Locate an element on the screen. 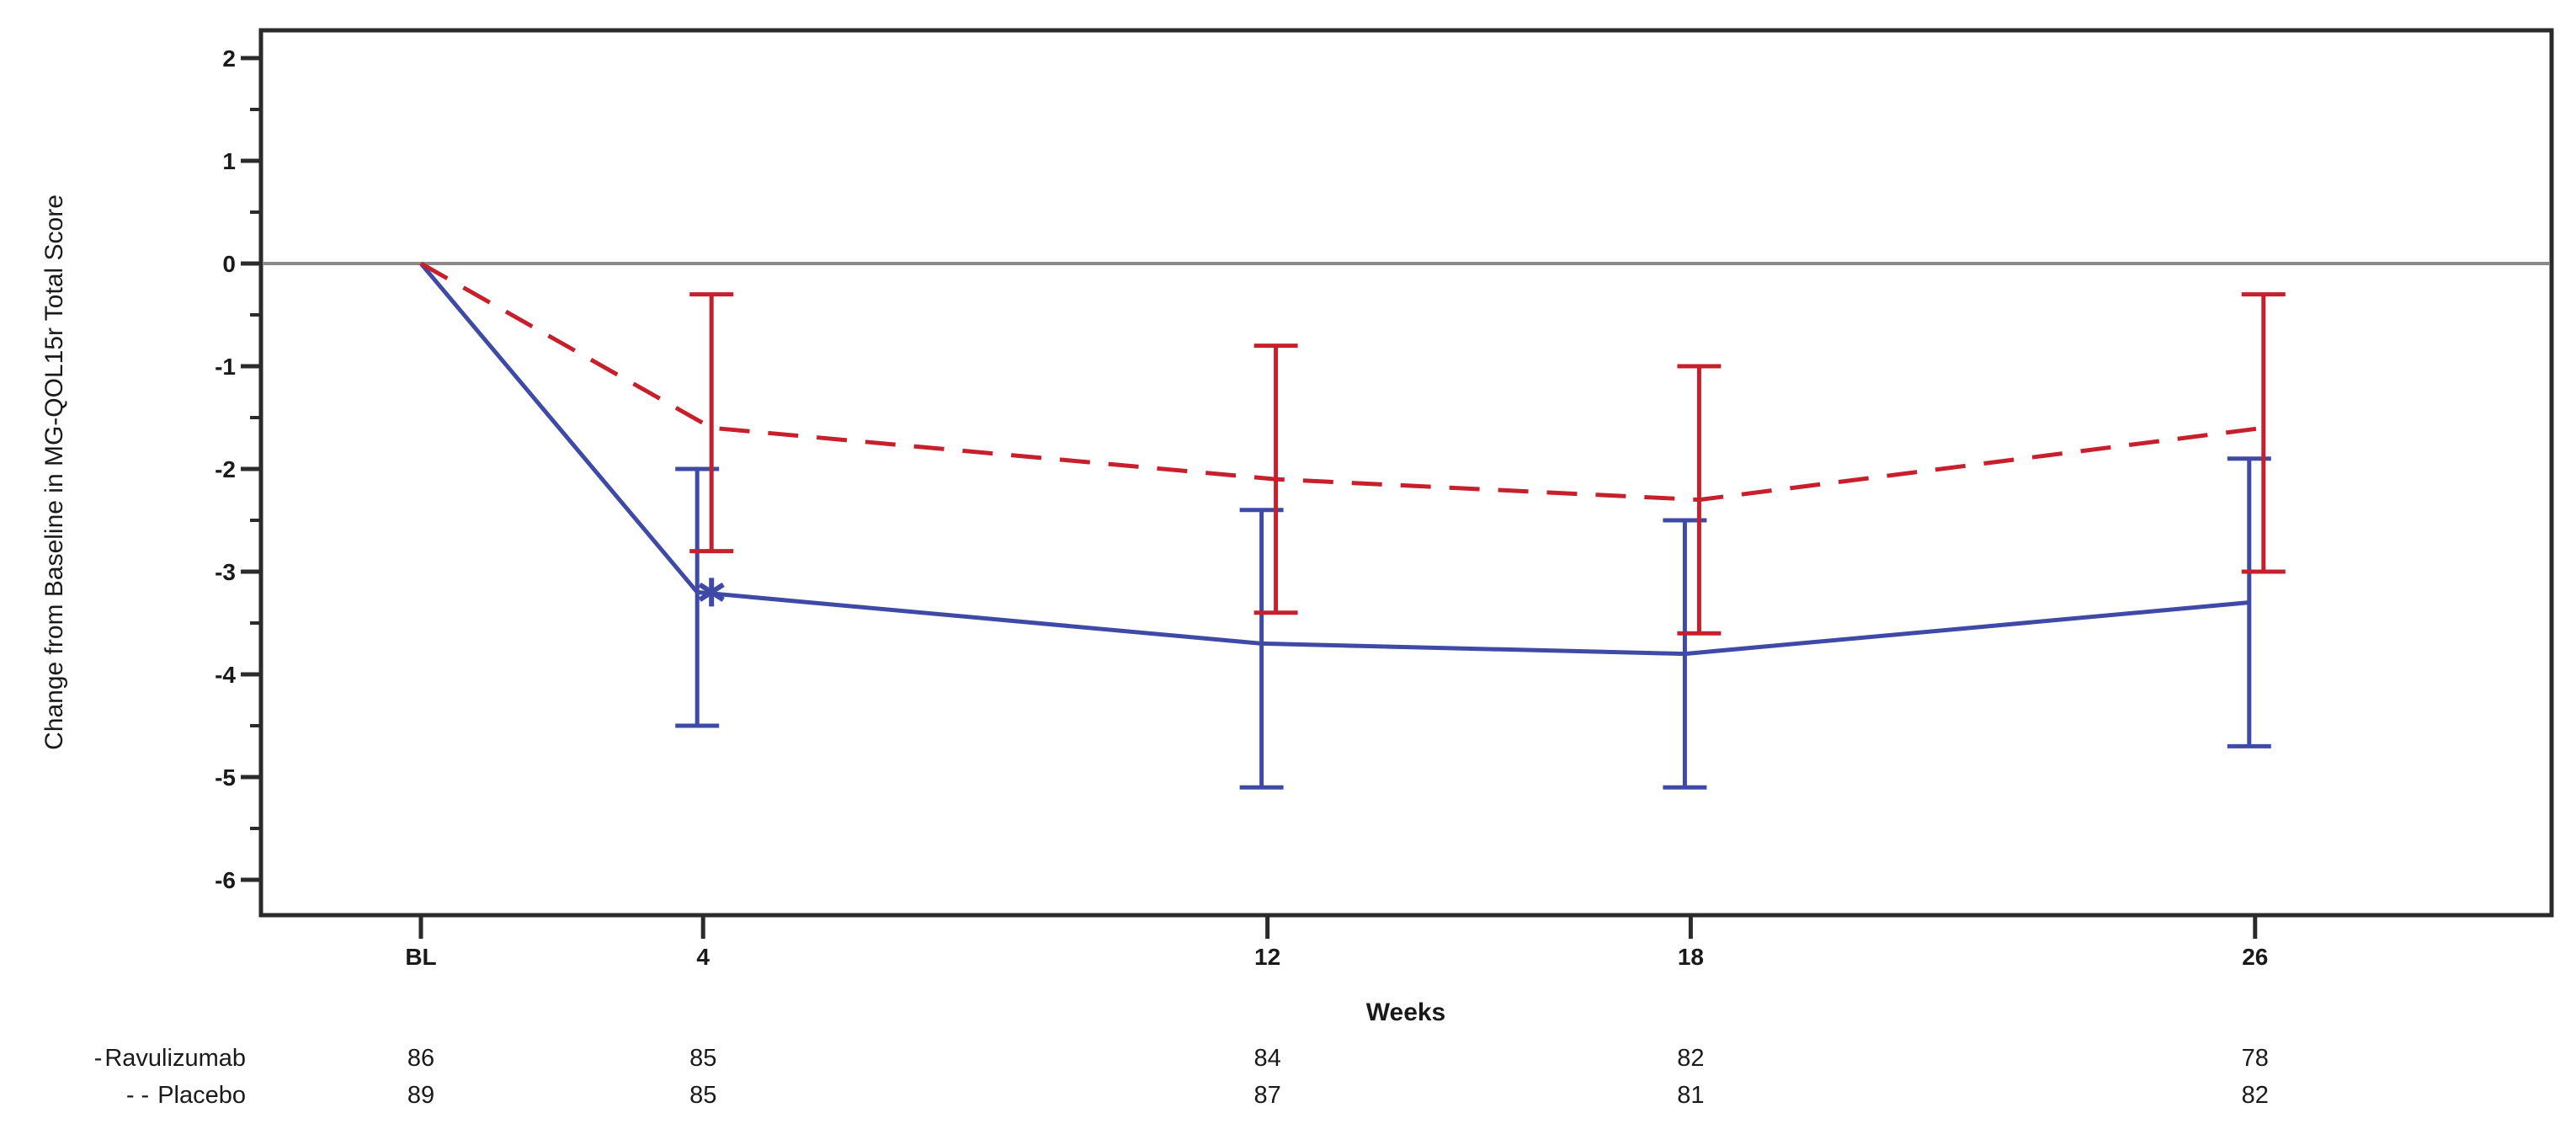 Image resolution: width=2576 pixels, height=1145 pixels. x-tick-label: 26 is located at coordinates (2255, 957).